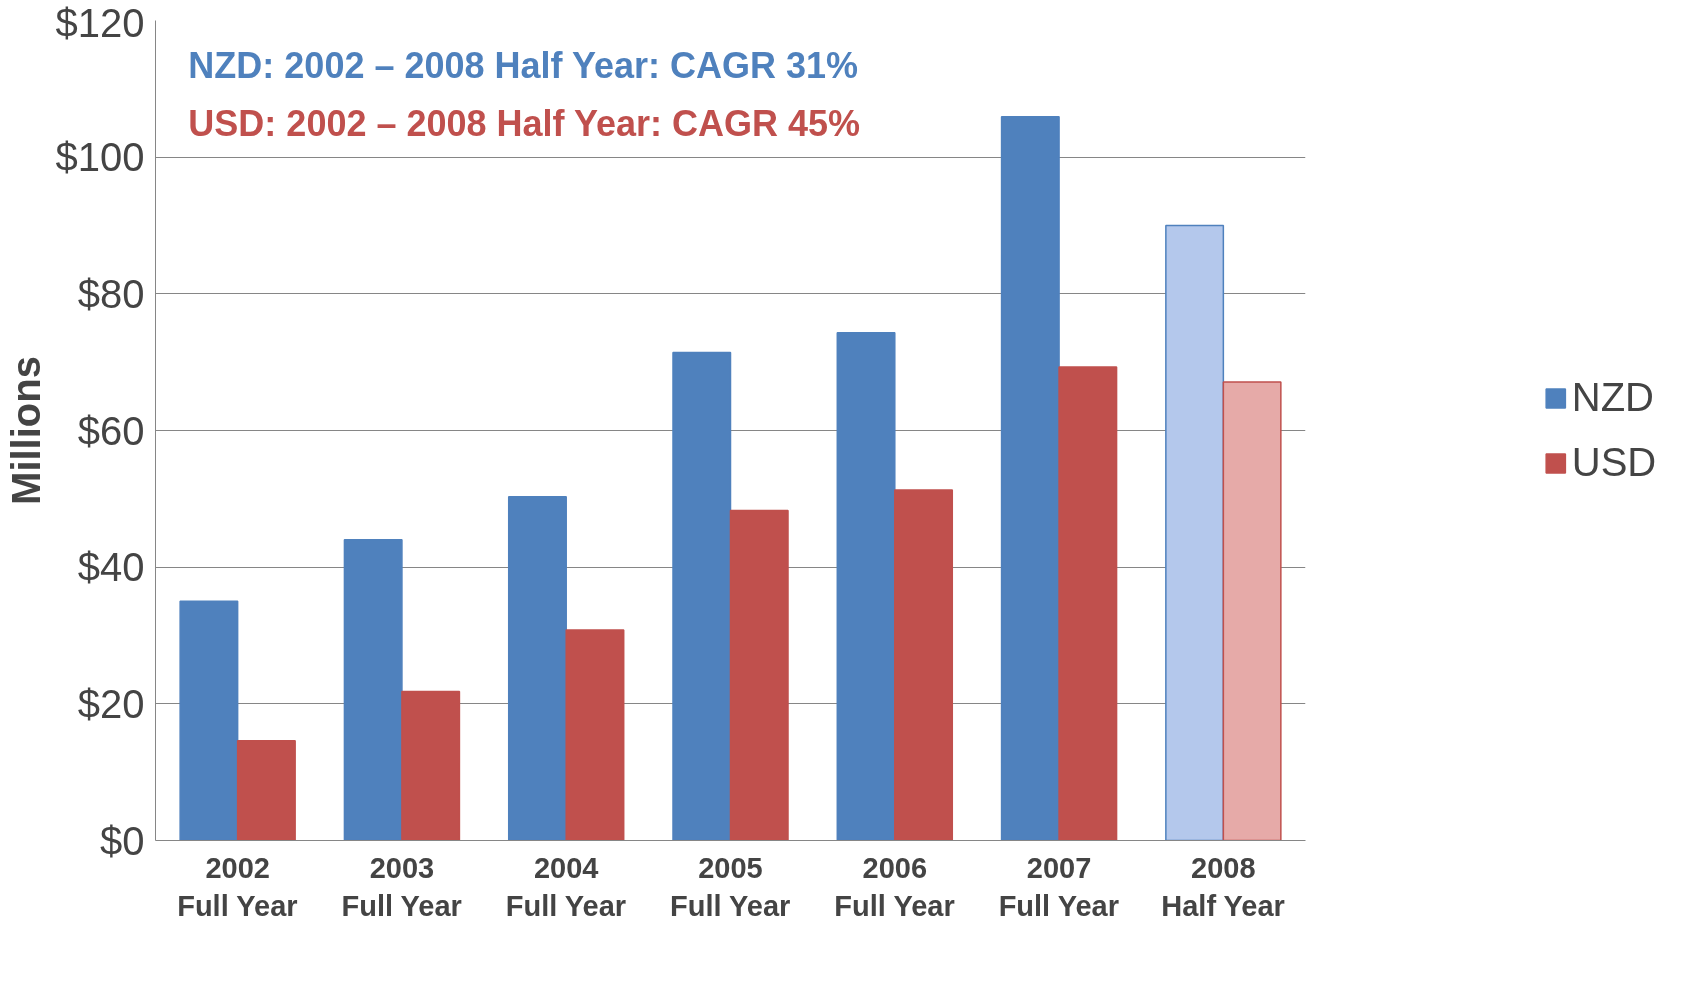 This screenshot has height=985, width=1686. I want to click on x-tick-label: 2004 Full Year, so click(566, 886).